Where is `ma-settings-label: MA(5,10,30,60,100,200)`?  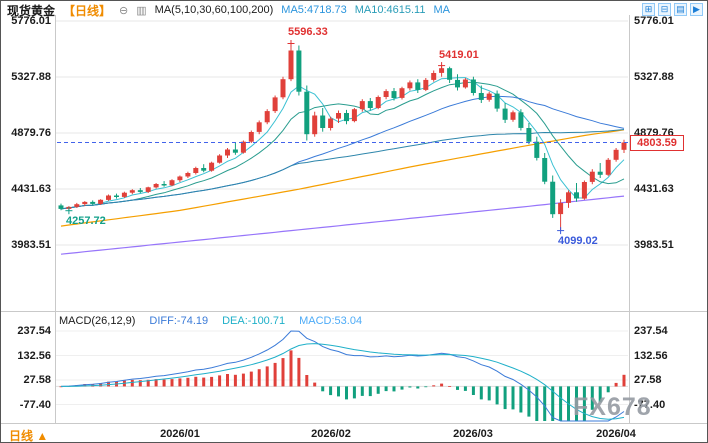 ma-settings-label: MA(5,10,30,60,100,200) is located at coordinates (214, 10).